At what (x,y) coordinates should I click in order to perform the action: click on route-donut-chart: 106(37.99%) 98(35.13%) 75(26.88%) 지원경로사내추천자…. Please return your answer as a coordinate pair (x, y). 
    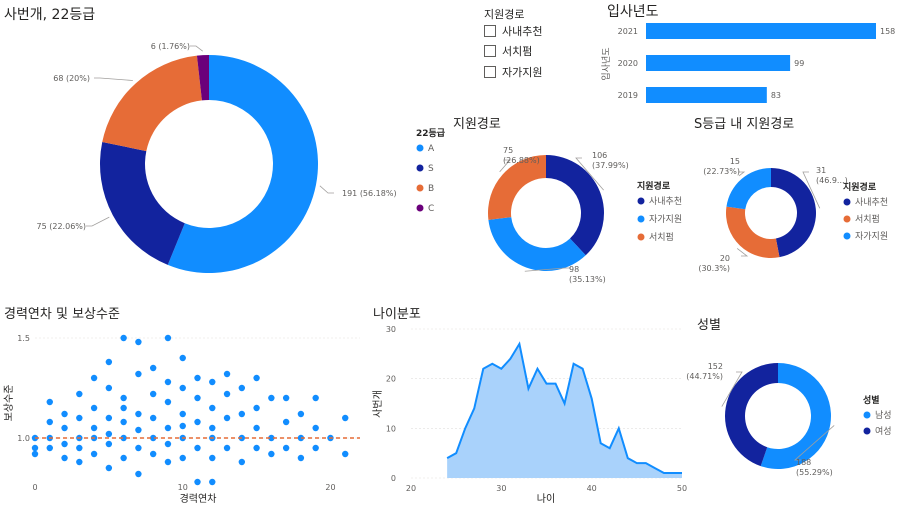
    Looking at the image, I should click on (585, 215).